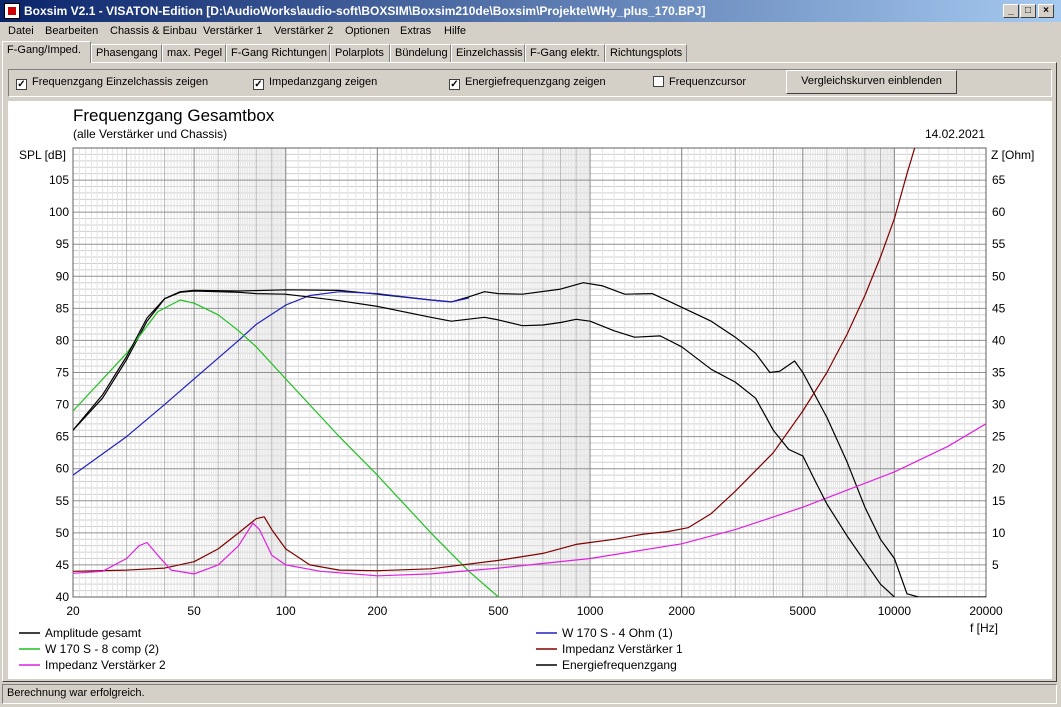  Describe the element at coordinates (105, 665) in the screenshot. I see `legend-label-4: Impedanz Verstärker 2` at that location.